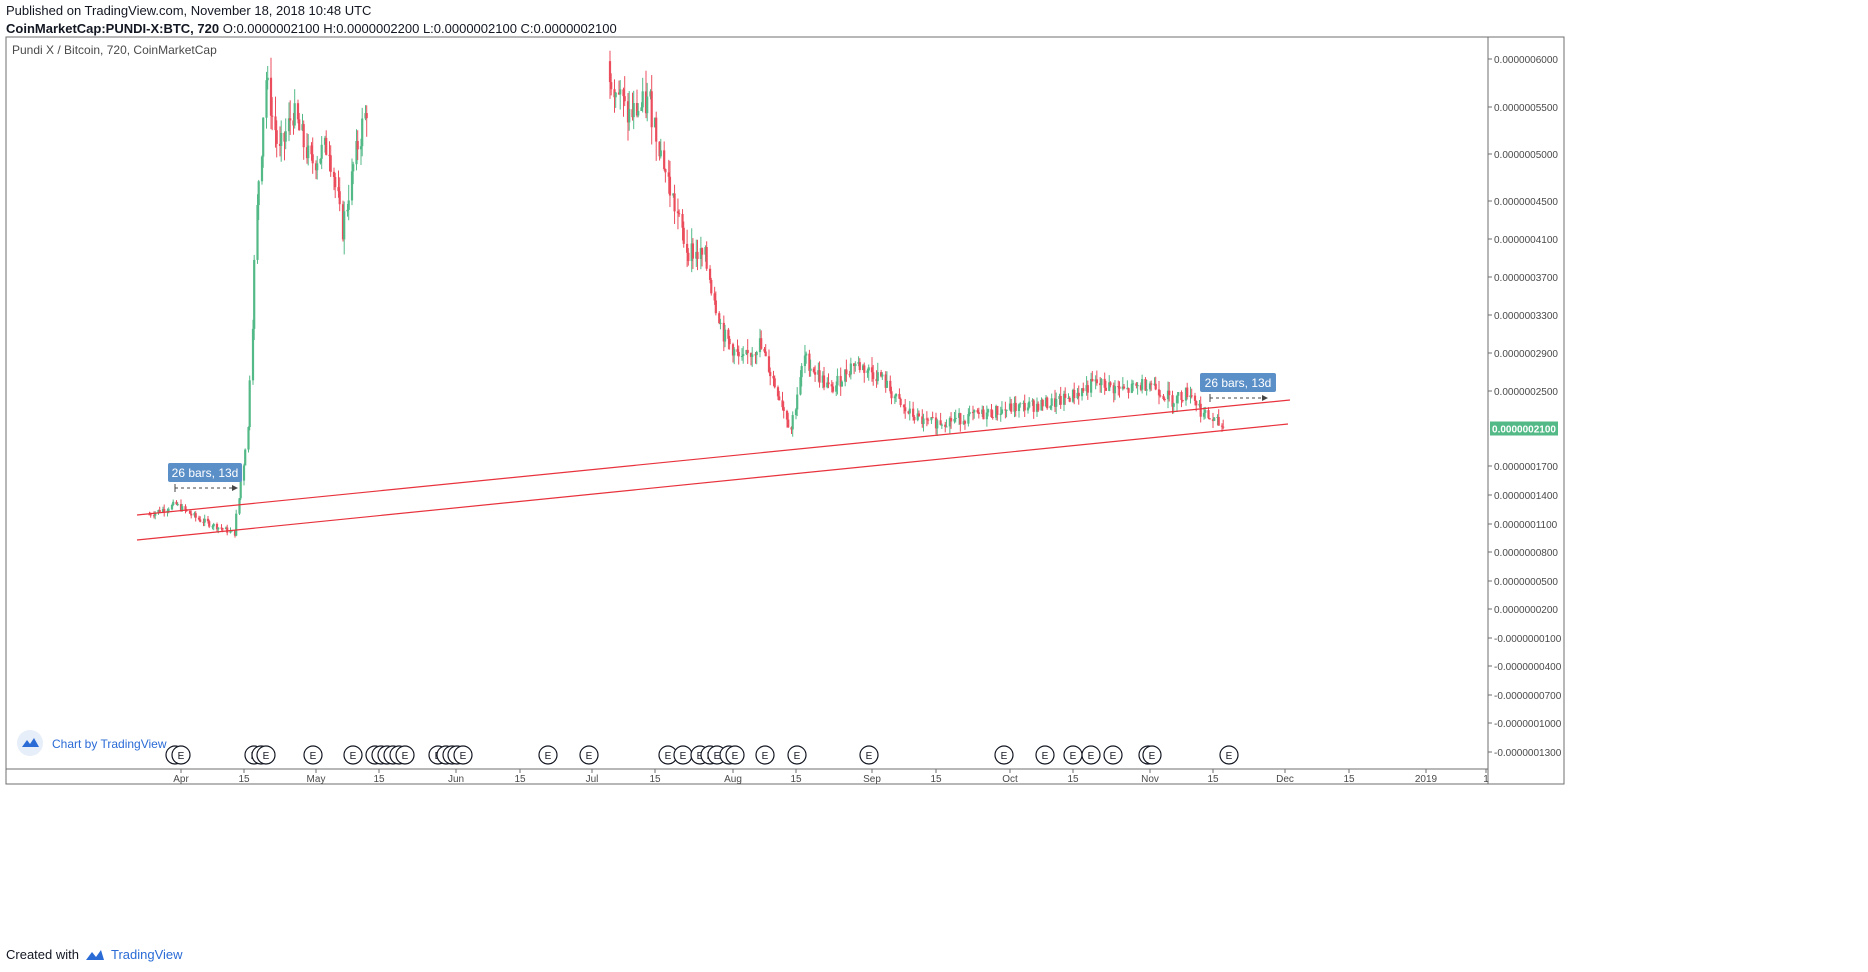 This screenshot has height=972, width=1868. Describe the element at coordinates (146, 954) in the screenshot. I see `footer-brand: TradingView` at that location.